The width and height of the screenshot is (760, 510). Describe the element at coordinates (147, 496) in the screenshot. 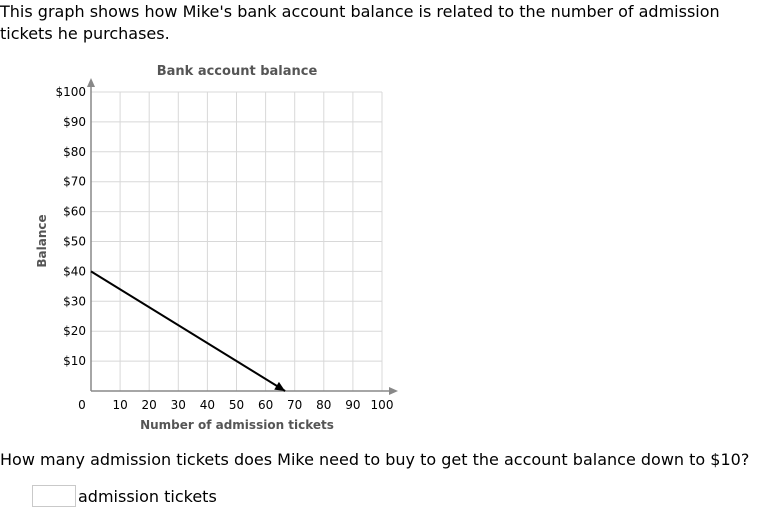

I see `answer-unit-label: admission tickets` at that location.